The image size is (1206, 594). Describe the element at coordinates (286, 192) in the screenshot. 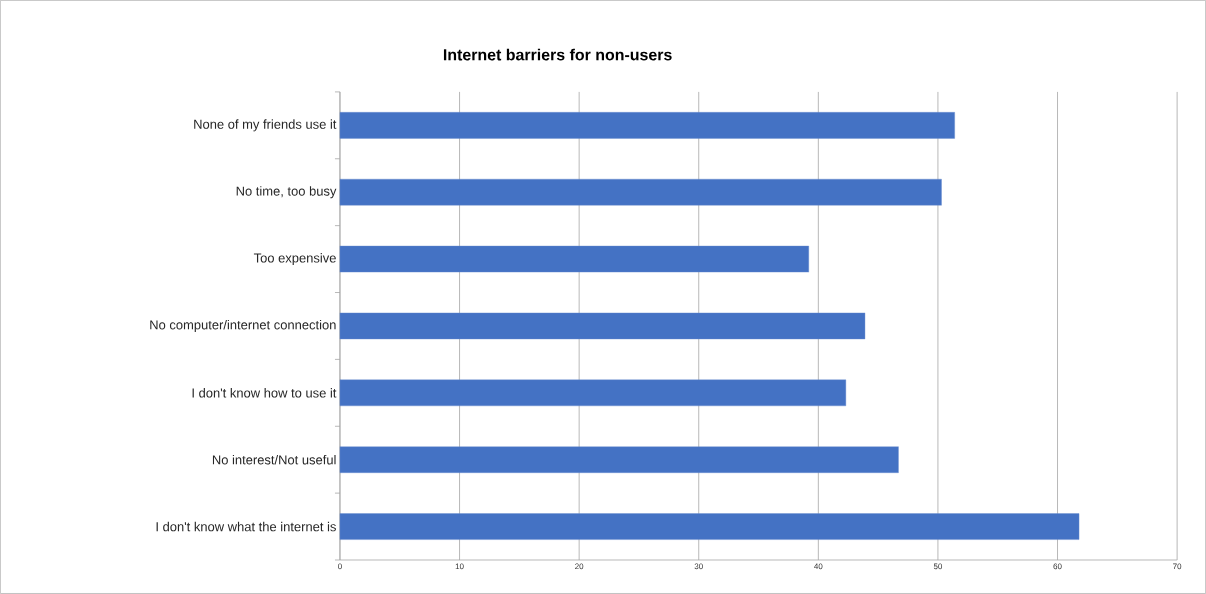

I see `y-tick-label: No time, too busy` at that location.